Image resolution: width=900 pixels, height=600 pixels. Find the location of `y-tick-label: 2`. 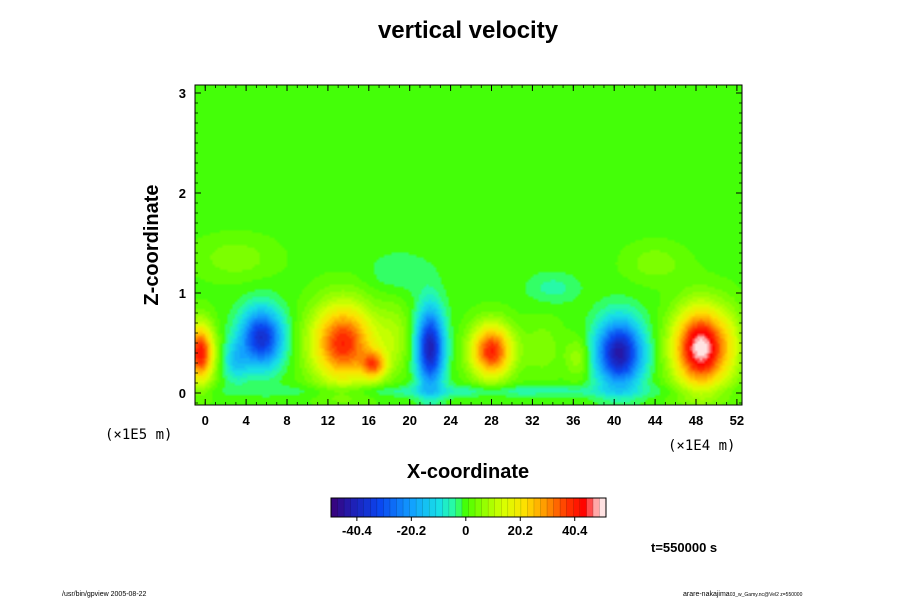

y-tick-label: 2 is located at coordinates (182, 193).